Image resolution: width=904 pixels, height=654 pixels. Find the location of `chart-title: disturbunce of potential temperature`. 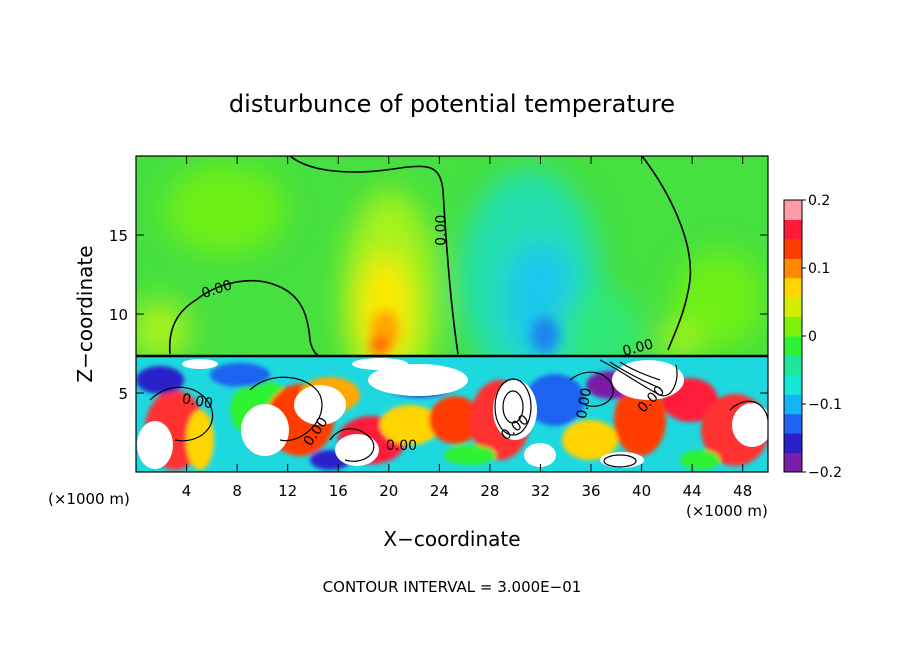

chart-title: disturbunce of potential temperature is located at coordinates (452, 104).